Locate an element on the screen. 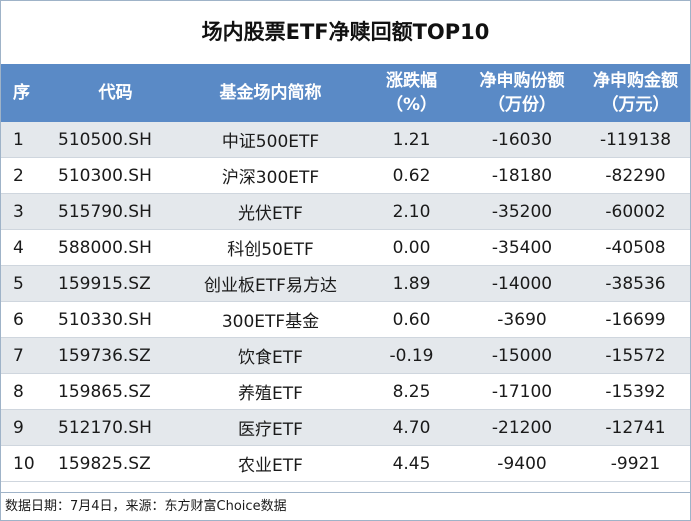 Image resolution: width=691 pixels, height=521 pixels. row-code: 510300.SH is located at coordinates (115, 175).